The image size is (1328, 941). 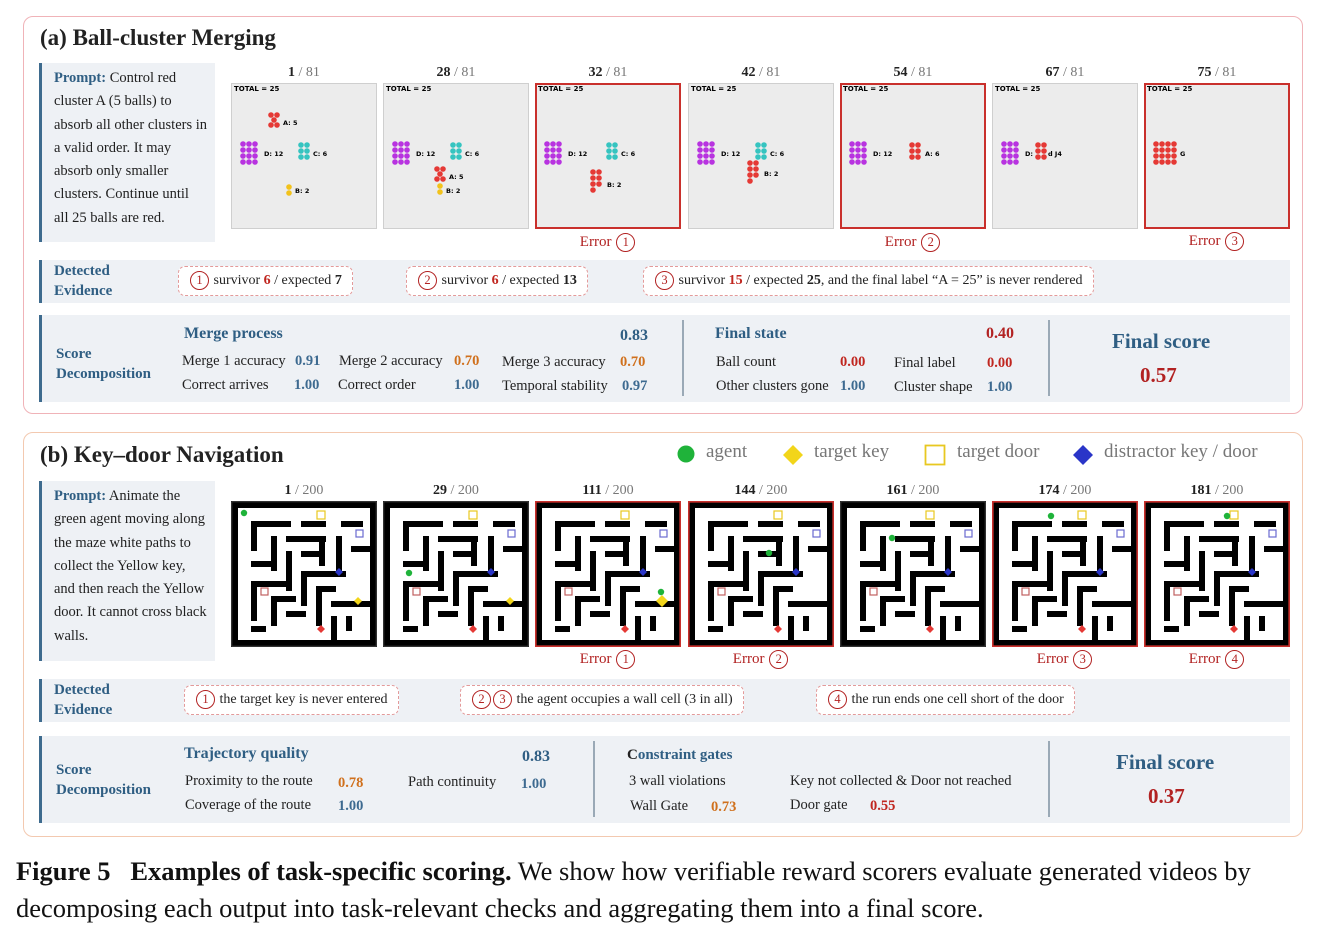 I want to click on metric-label: Other clusters gone, so click(x=772, y=386).